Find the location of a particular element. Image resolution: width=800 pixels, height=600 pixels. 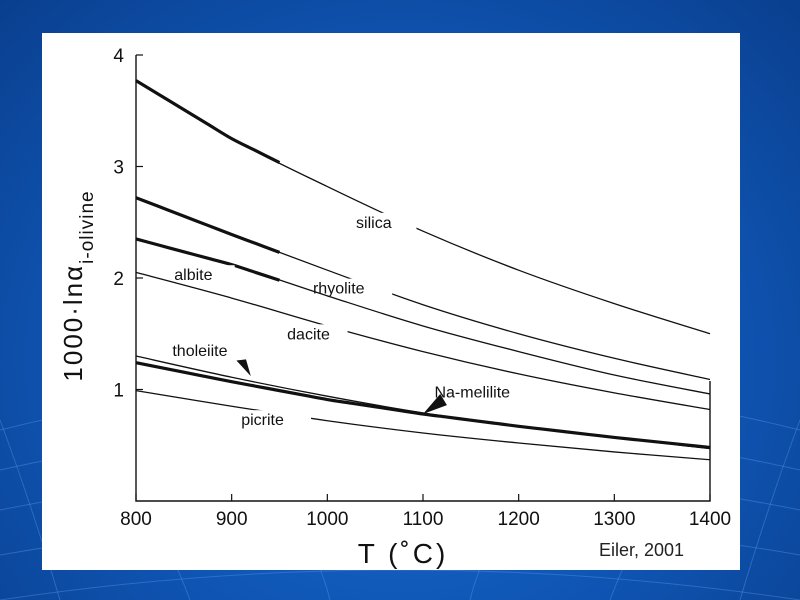

x-tick-label: 1100 is located at coordinates (423, 519).